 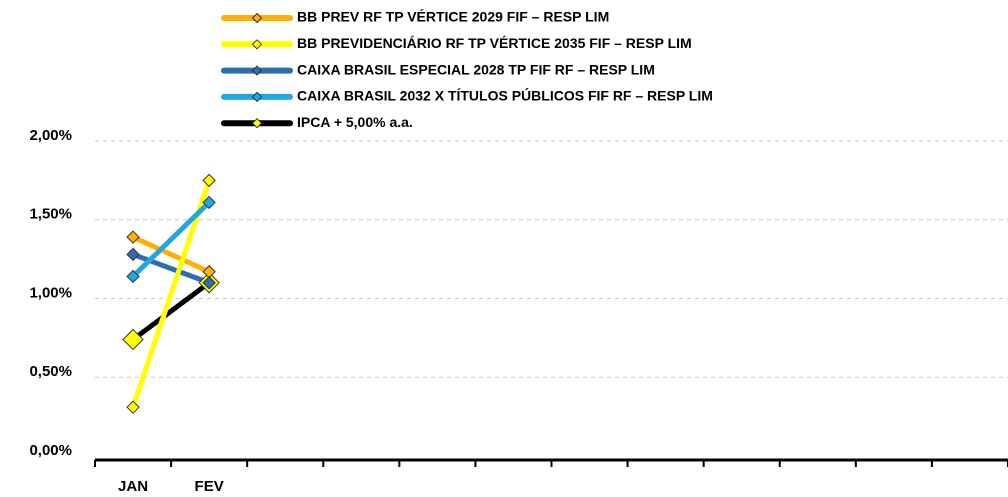 I want to click on y-tick-label: 2,00%, so click(x=50, y=135).